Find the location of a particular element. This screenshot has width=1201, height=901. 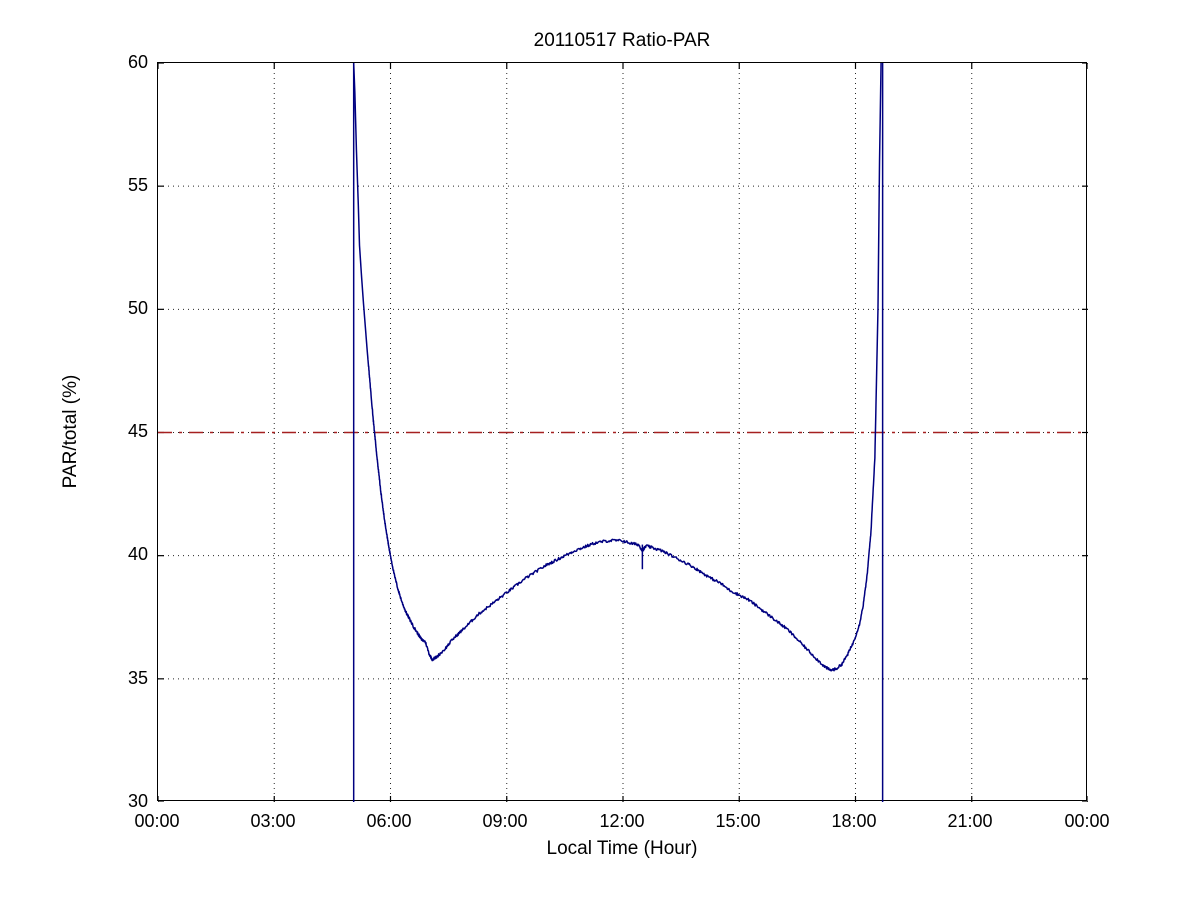

x-tick-label: 06:00 is located at coordinates (389, 821).